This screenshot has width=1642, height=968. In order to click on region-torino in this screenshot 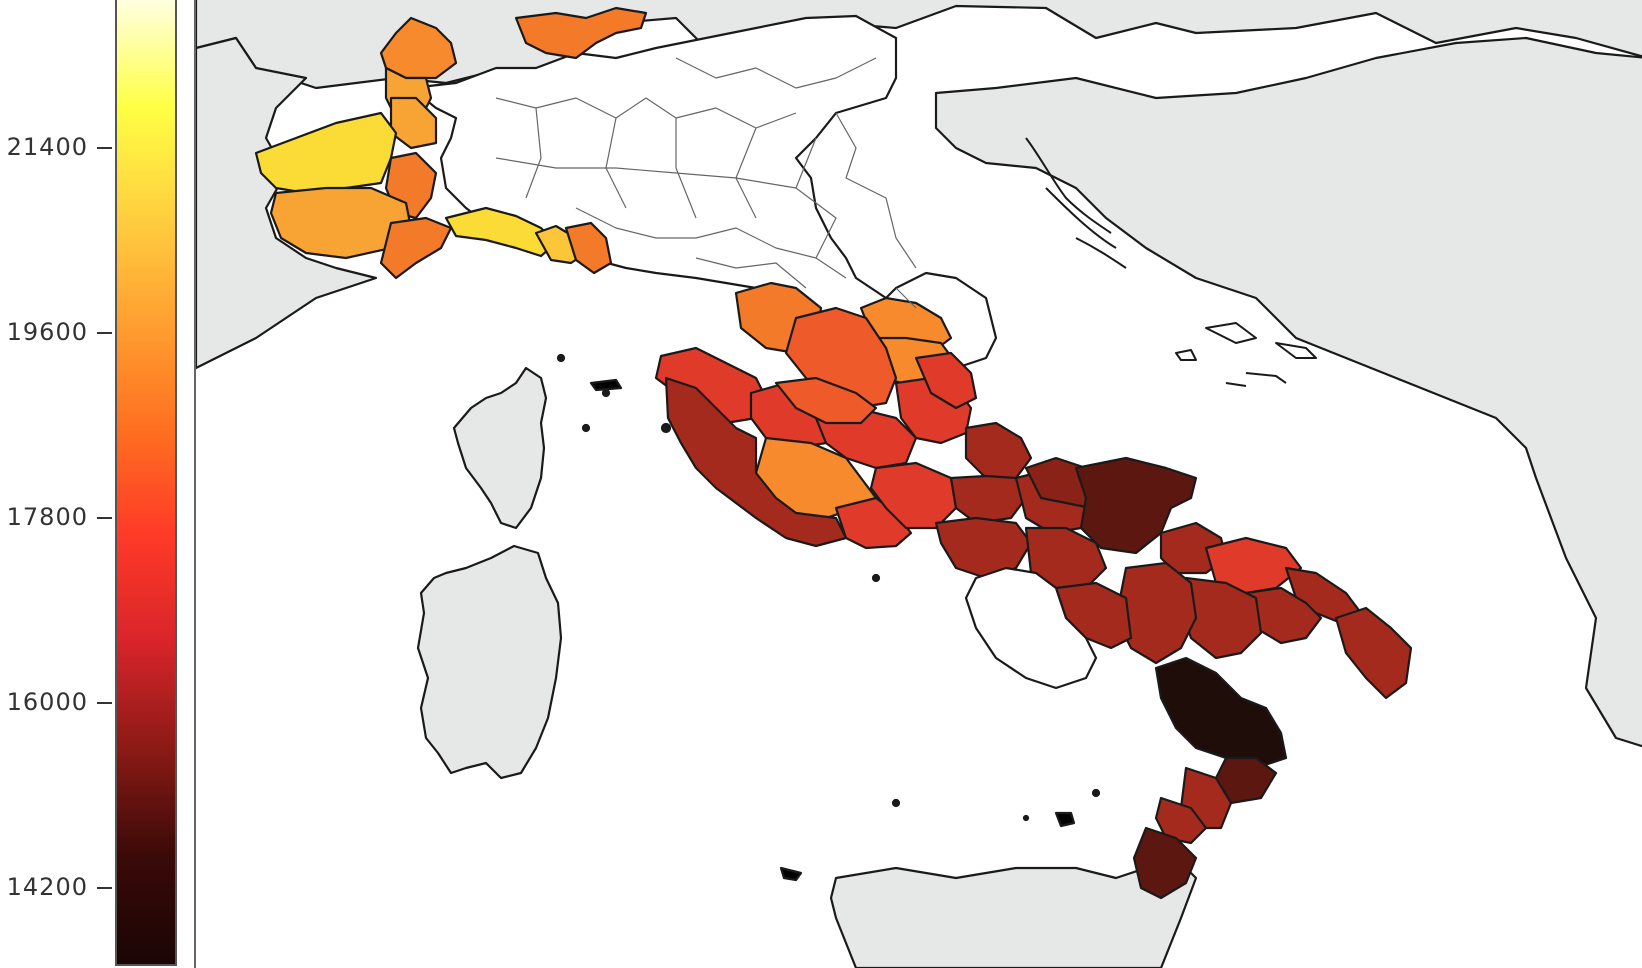, I will do `click(326, 153)`.